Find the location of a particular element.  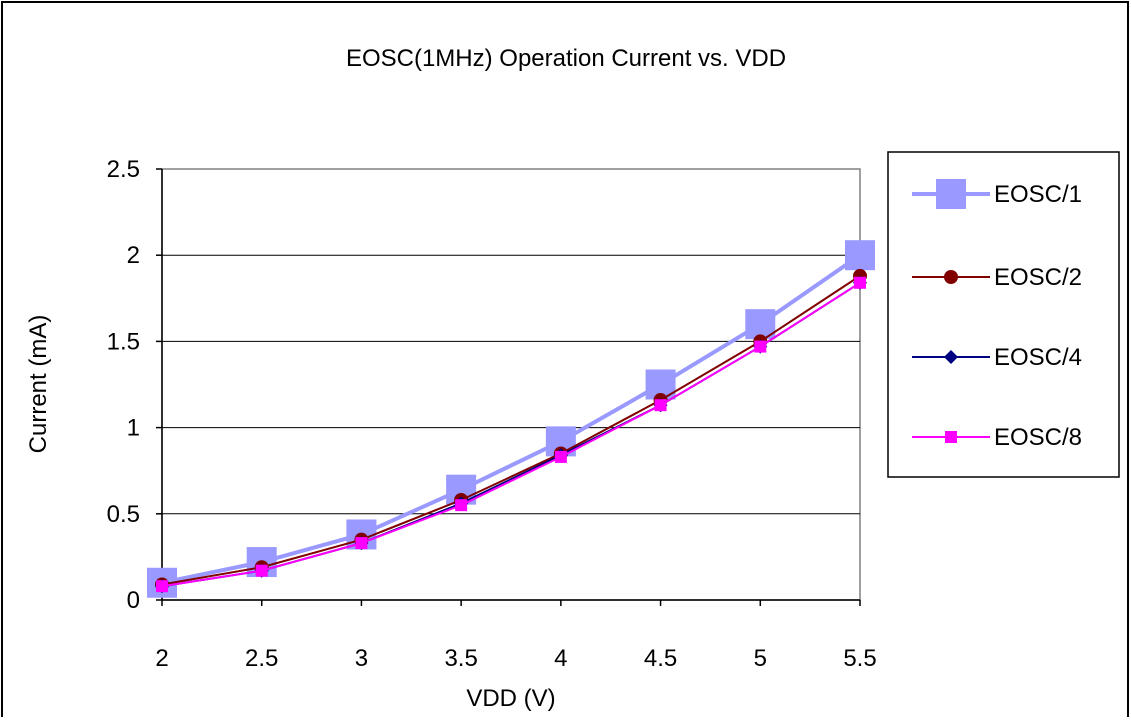

x-tick-label: 3.5 is located at coordinates (460, 658).